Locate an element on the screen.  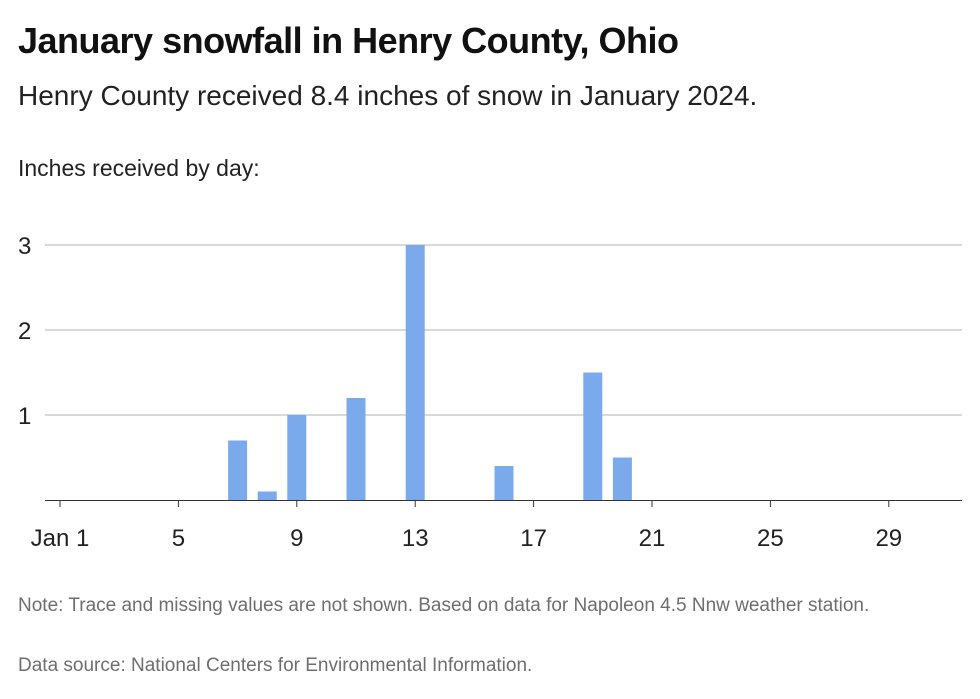
x-tick-label: 13 is located at coordinates (415, 538).